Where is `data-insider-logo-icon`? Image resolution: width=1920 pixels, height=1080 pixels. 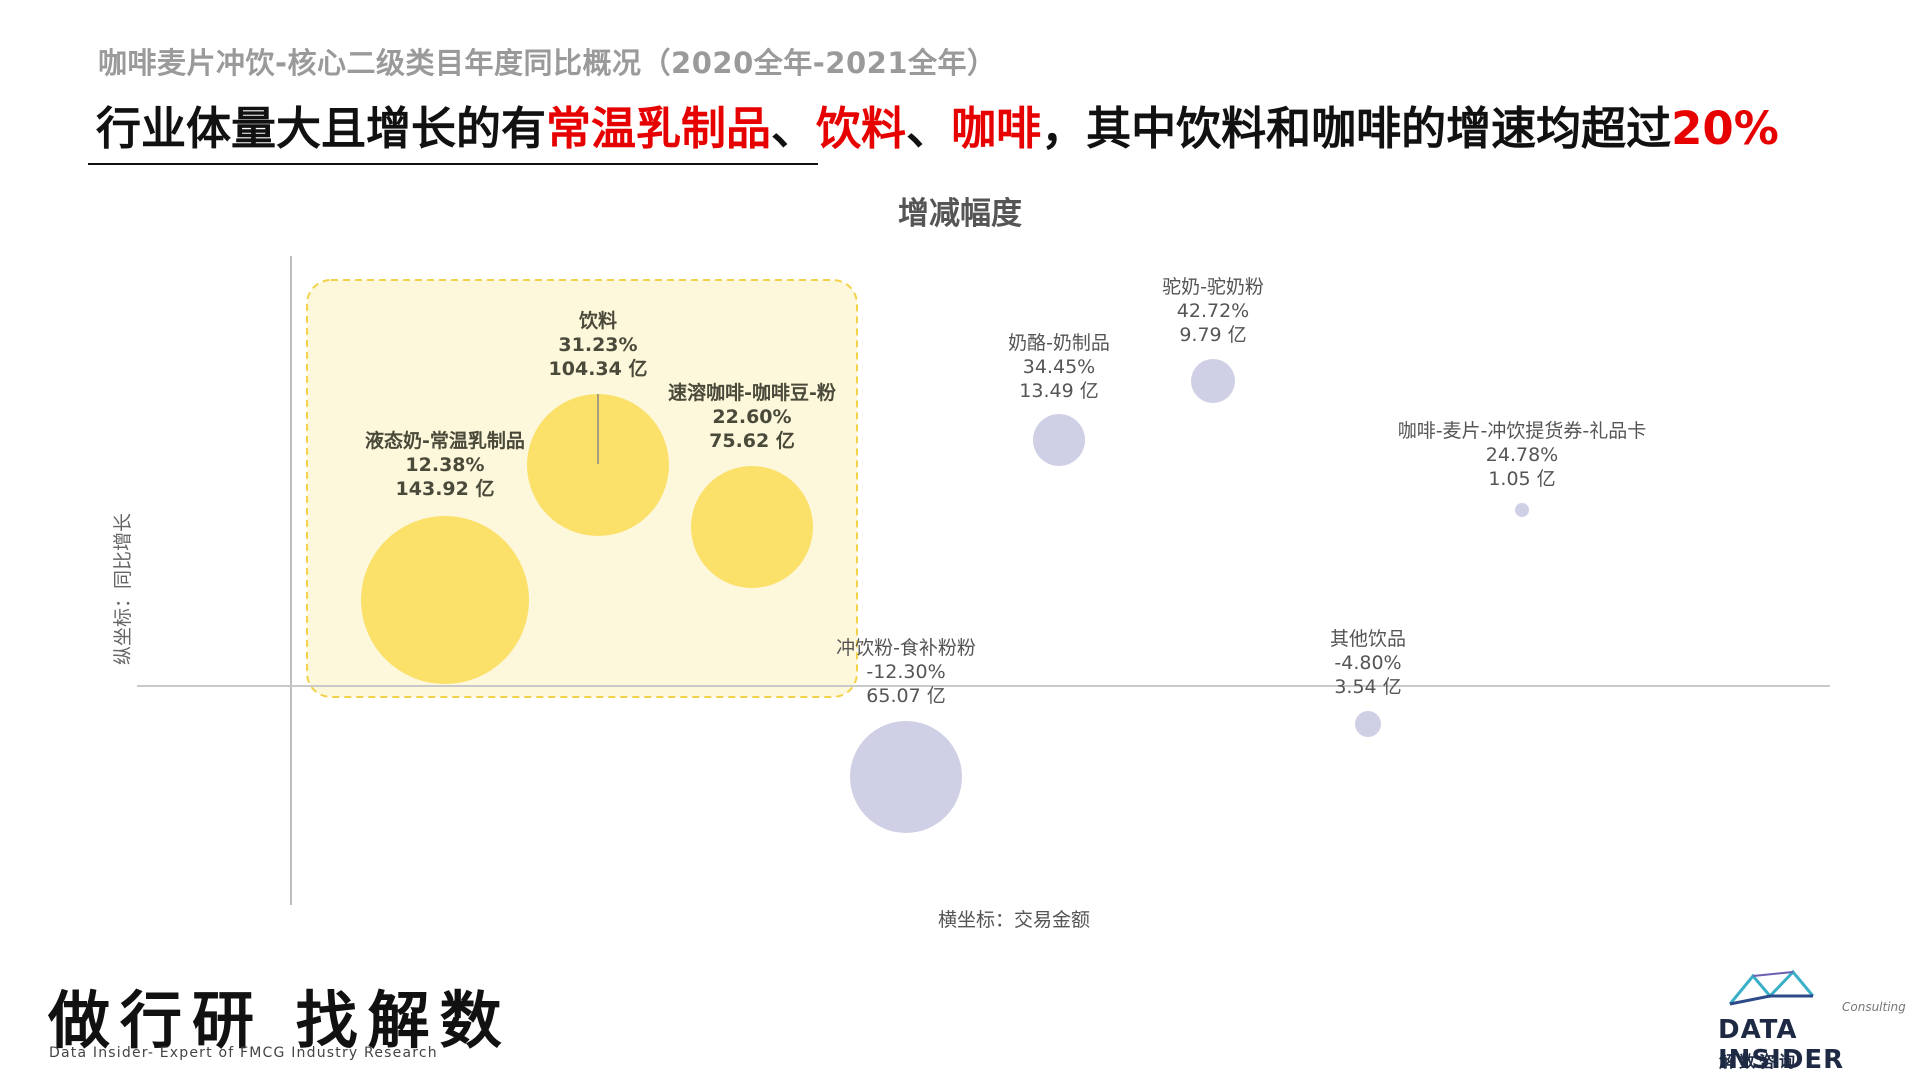
data-insider-logo-icon is located at coordinates (1771, 987).